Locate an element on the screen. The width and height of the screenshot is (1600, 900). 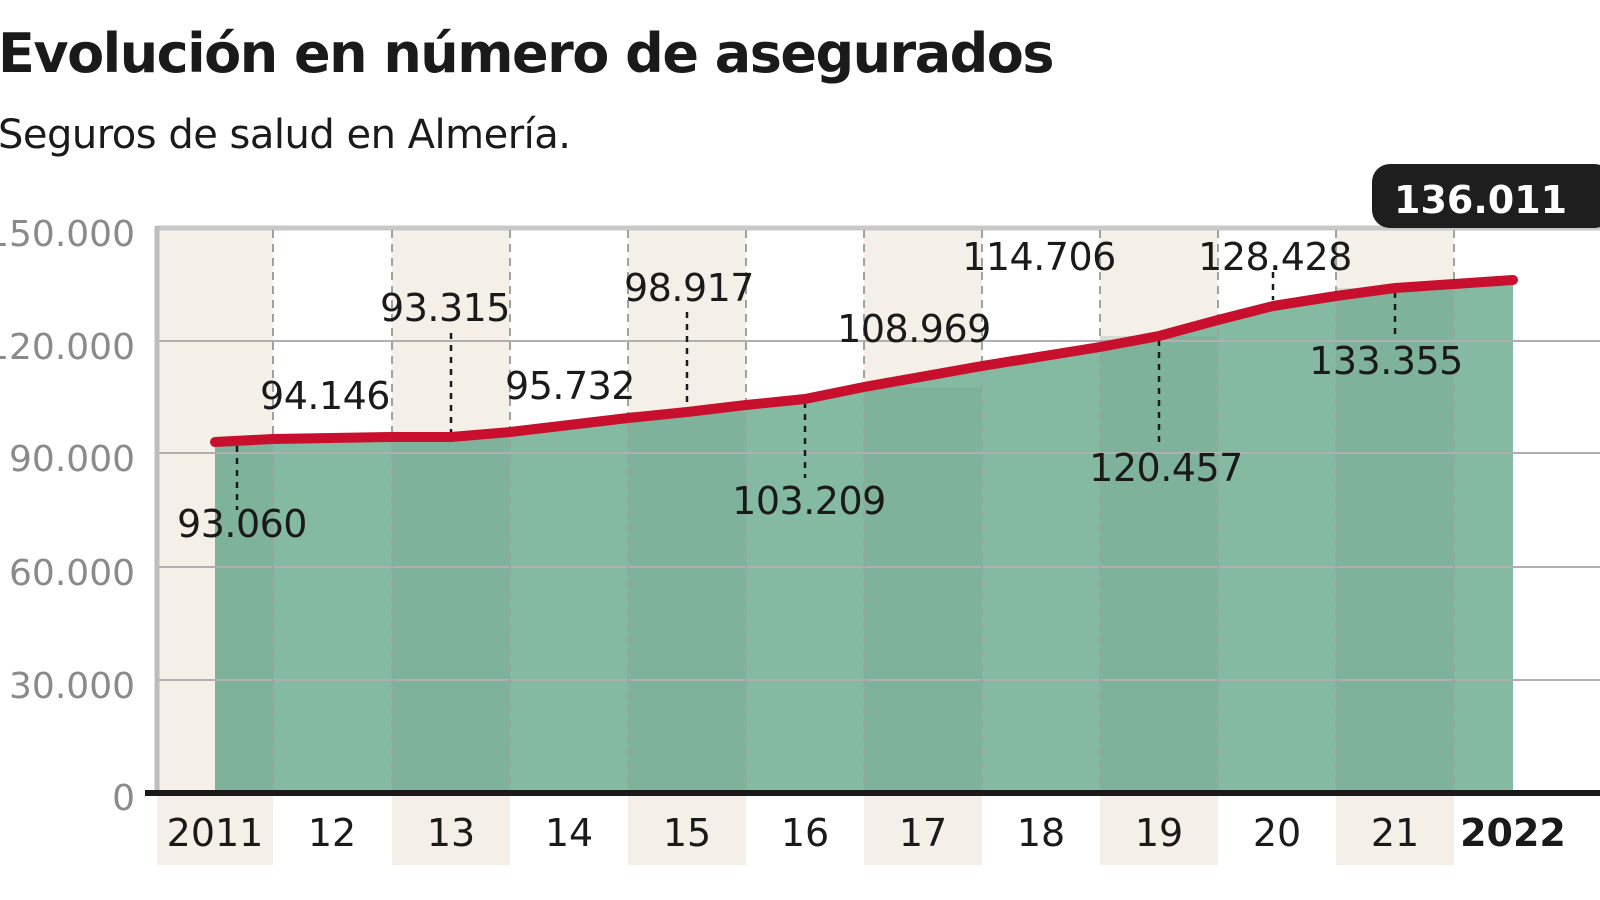
x-tick-label: 16 is located at coordinates (805, 833).